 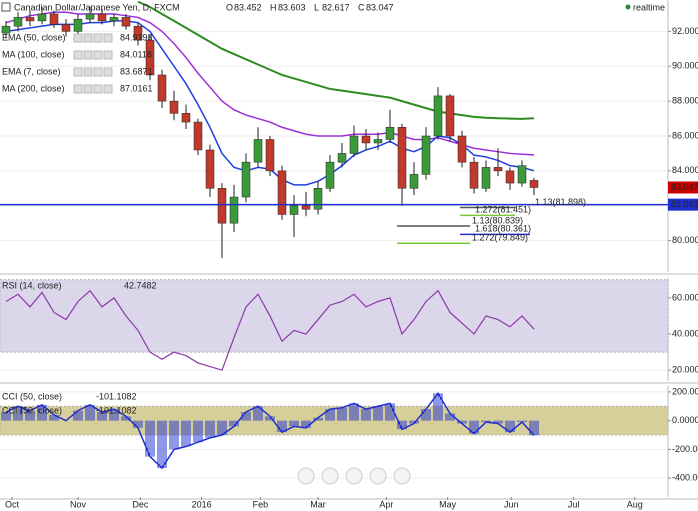 I want to click on x-tick-label: 2016, so click(x=202, y=504).